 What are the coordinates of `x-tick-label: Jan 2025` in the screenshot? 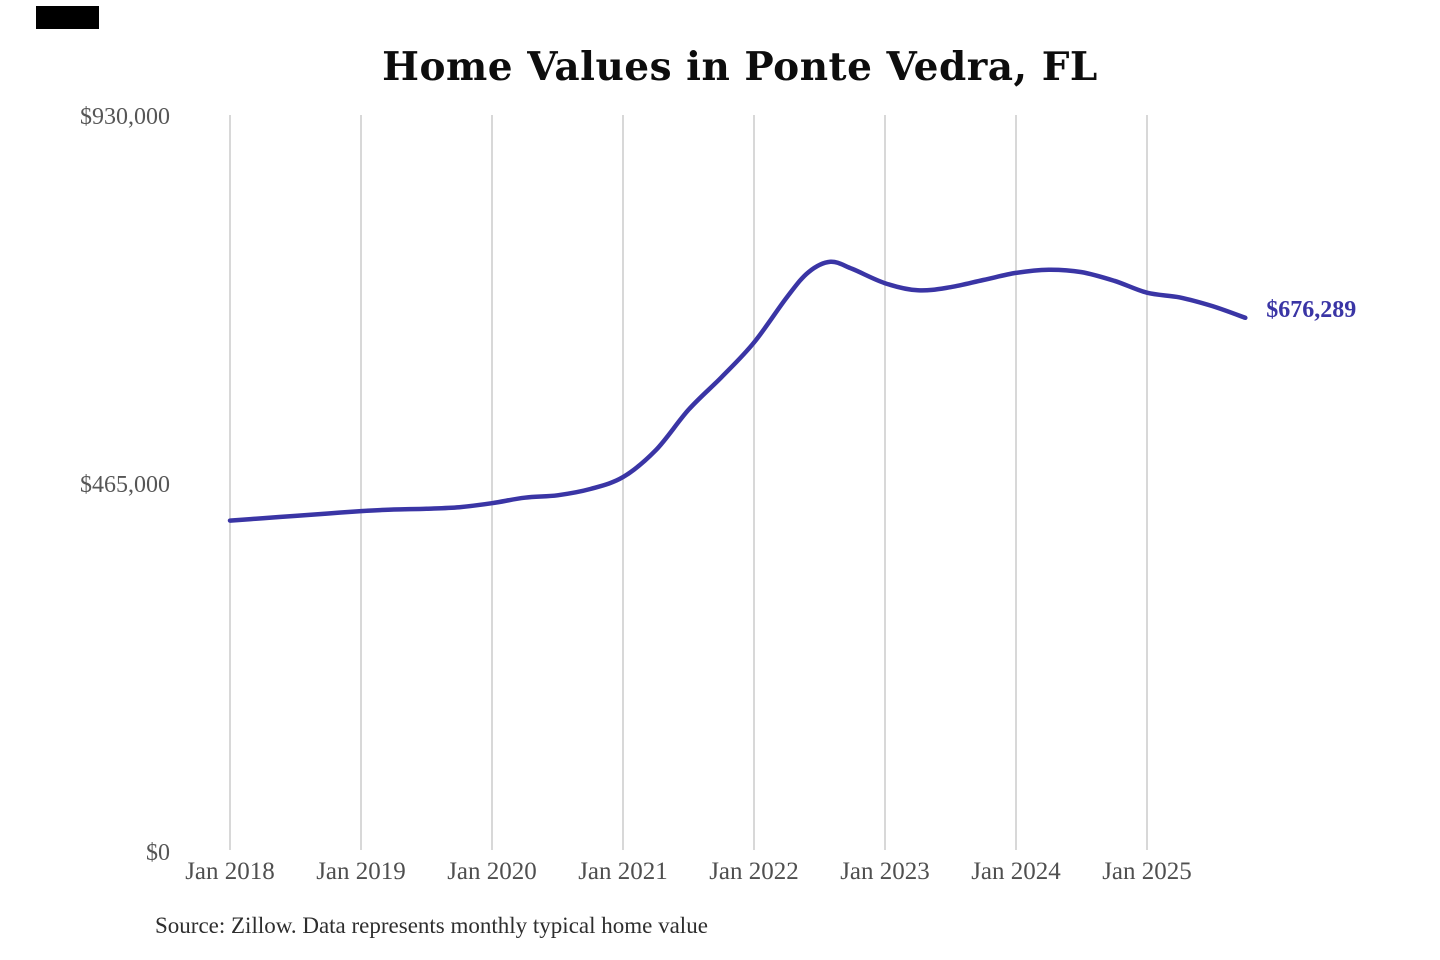 It's located at (1147, 871).